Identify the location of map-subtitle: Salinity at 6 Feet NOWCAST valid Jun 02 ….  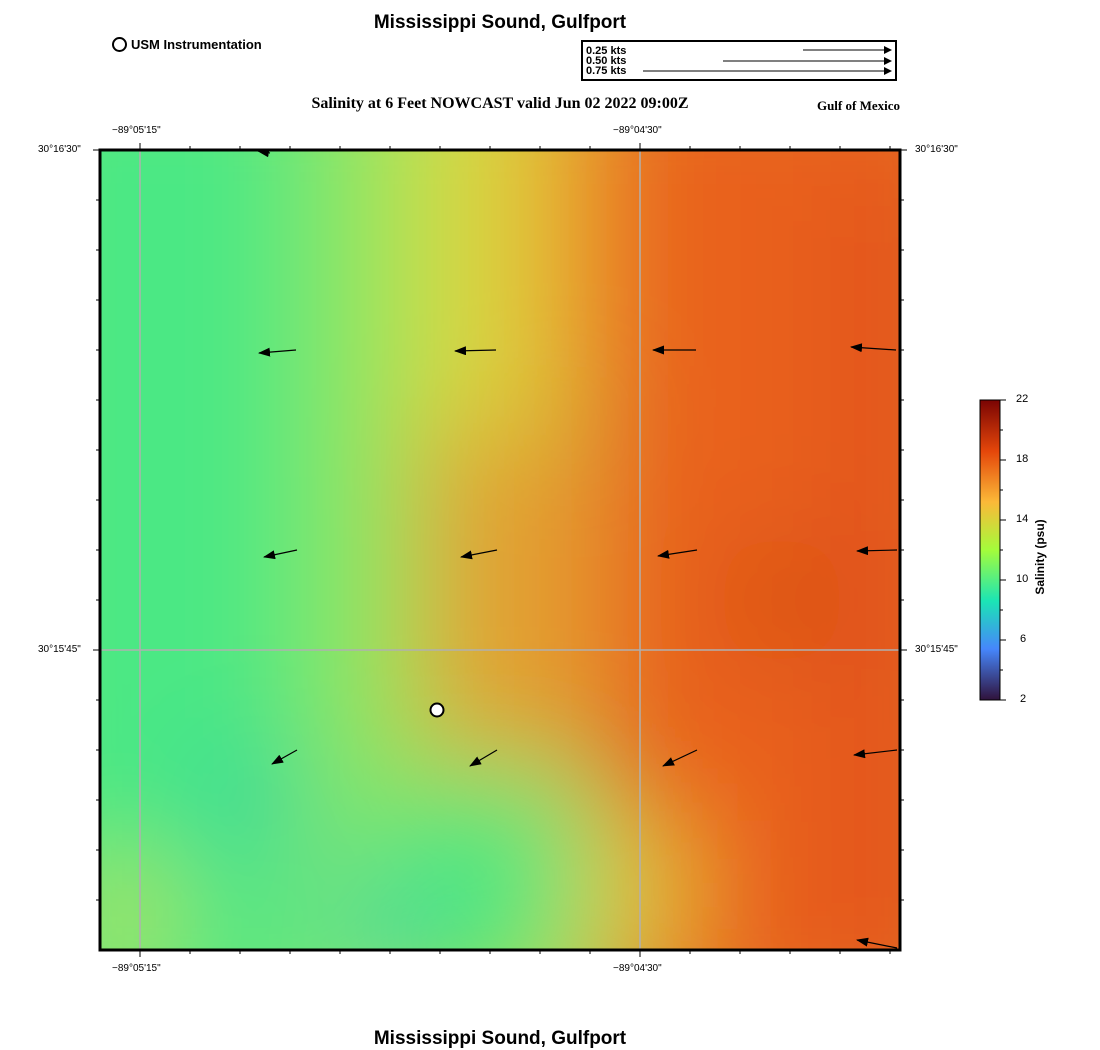
(500, 103).